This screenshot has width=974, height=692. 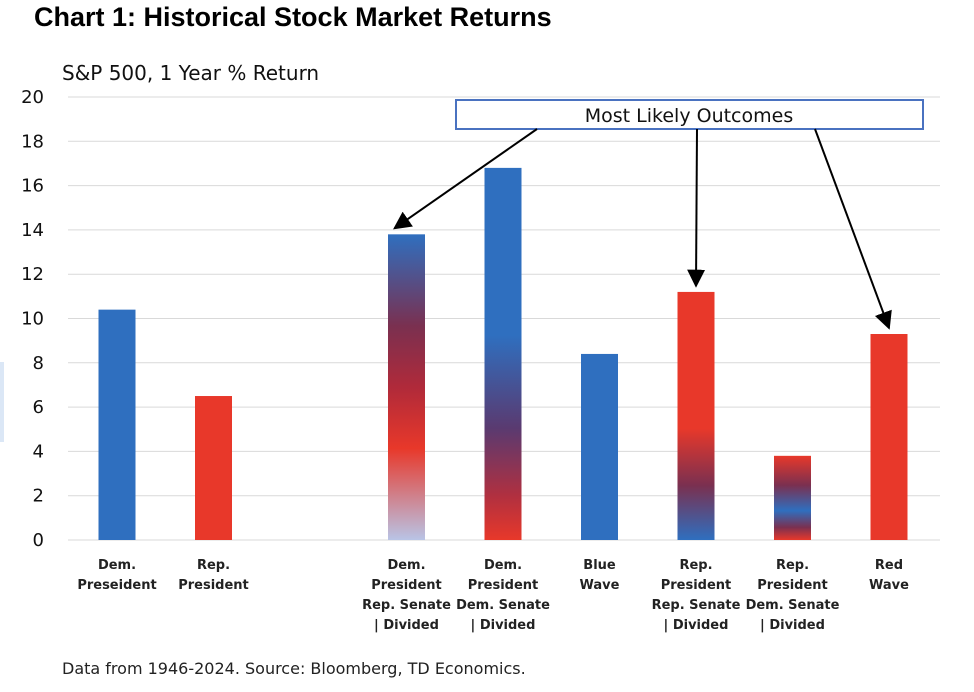 What do you see at coordinates (116, 585) in the screenshot?
I see `x-tick-label-line: Preseident` at bounding box center [116, 585].